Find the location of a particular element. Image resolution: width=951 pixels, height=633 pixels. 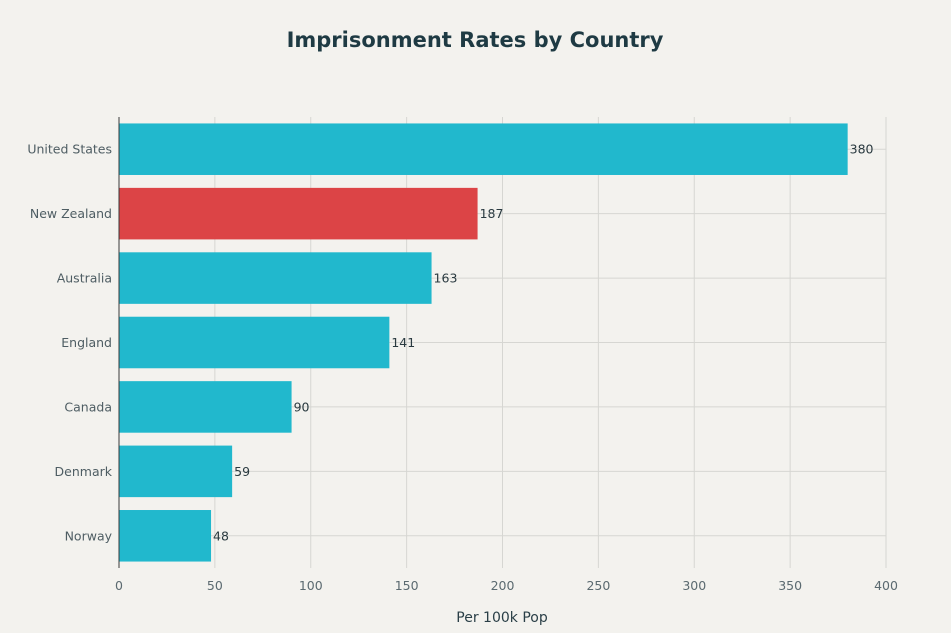

bar-new-zealand is located at coordinates (298, 213).